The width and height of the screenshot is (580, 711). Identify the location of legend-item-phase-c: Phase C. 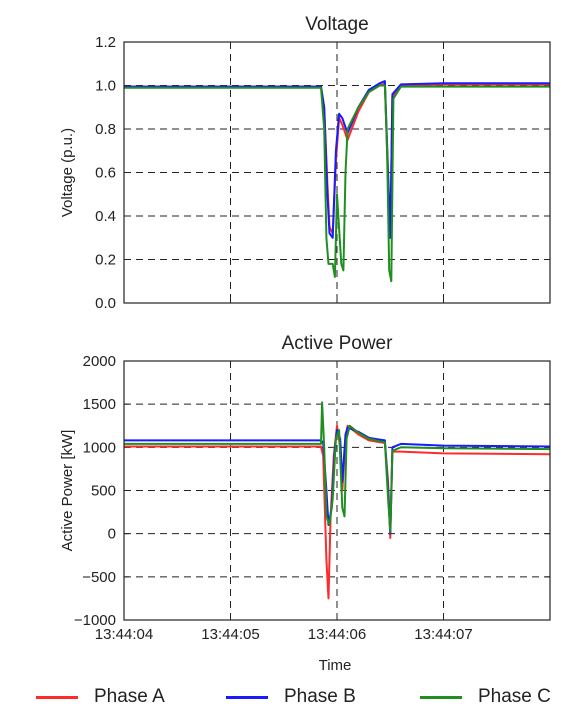
(485, 697).